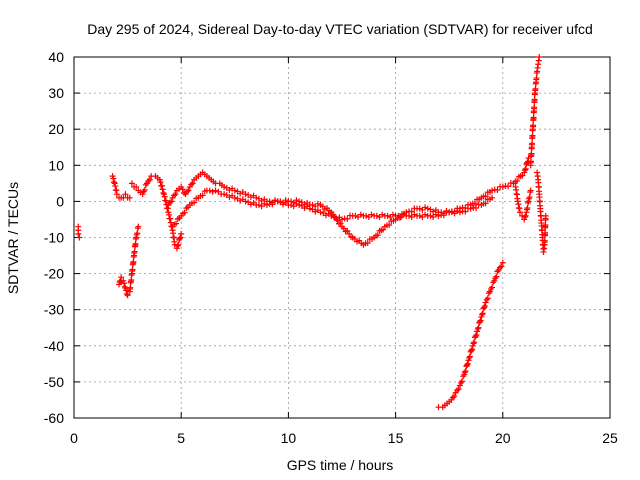  Describe the element at coordinates (74, 438) in the screenshot. I see `x-tick-label: 0` at that location.